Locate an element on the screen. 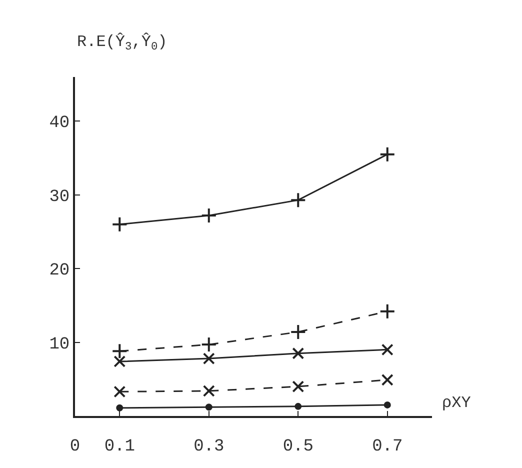 The image size is (522, 468). x-tick-label: 0.1 is located at coordinates (119, 446).